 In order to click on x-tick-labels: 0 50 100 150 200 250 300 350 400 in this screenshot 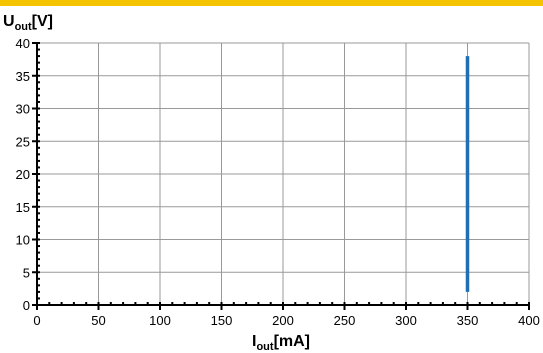, I will do `click(286, 320)`.